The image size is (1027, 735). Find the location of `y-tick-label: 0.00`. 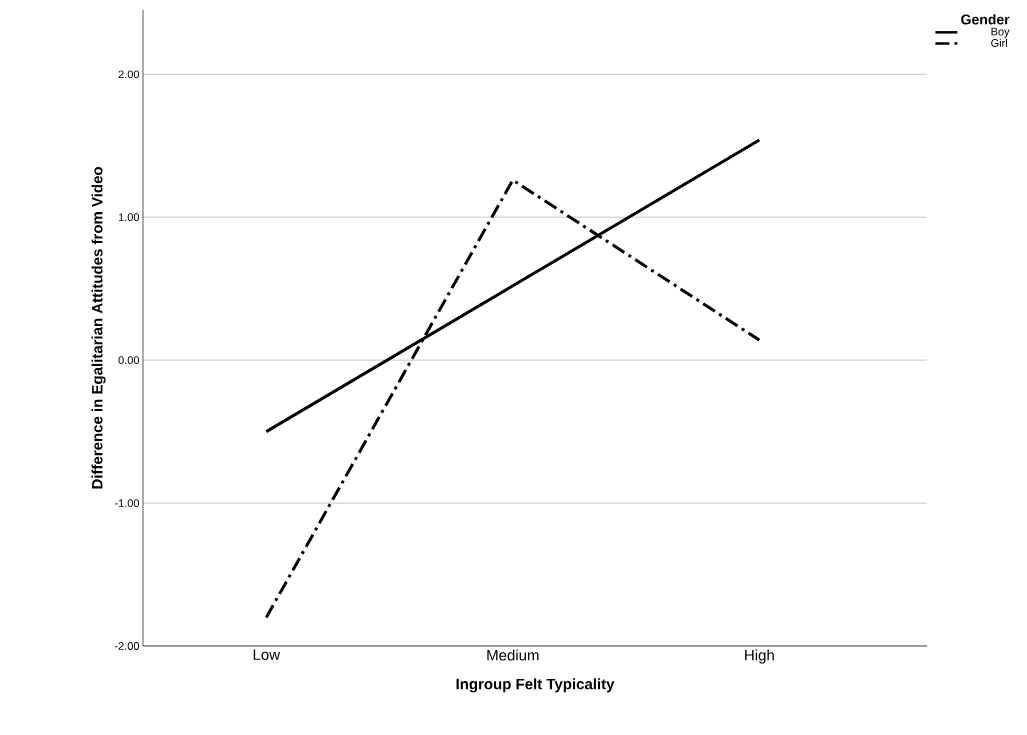

y-tick-label: 0.00 is located at coordinates (129, 360).